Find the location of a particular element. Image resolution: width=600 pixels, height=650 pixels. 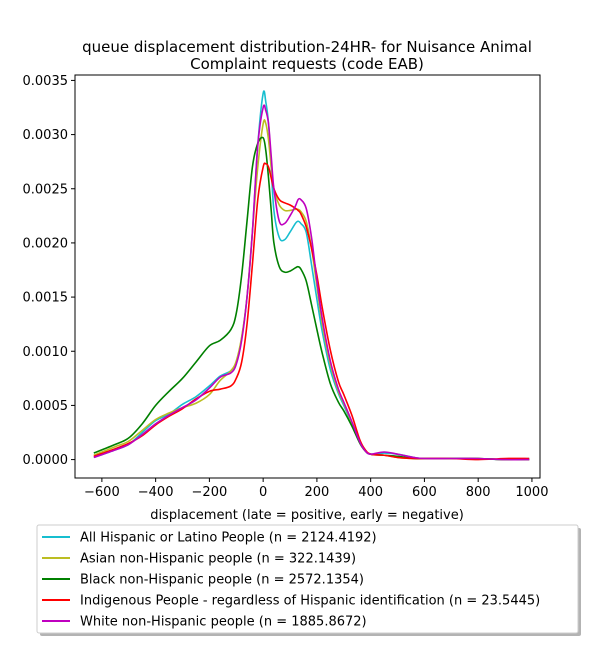

chart-title-line-2: Complaint requests (code EAB) is located at coordinates (307, 64).